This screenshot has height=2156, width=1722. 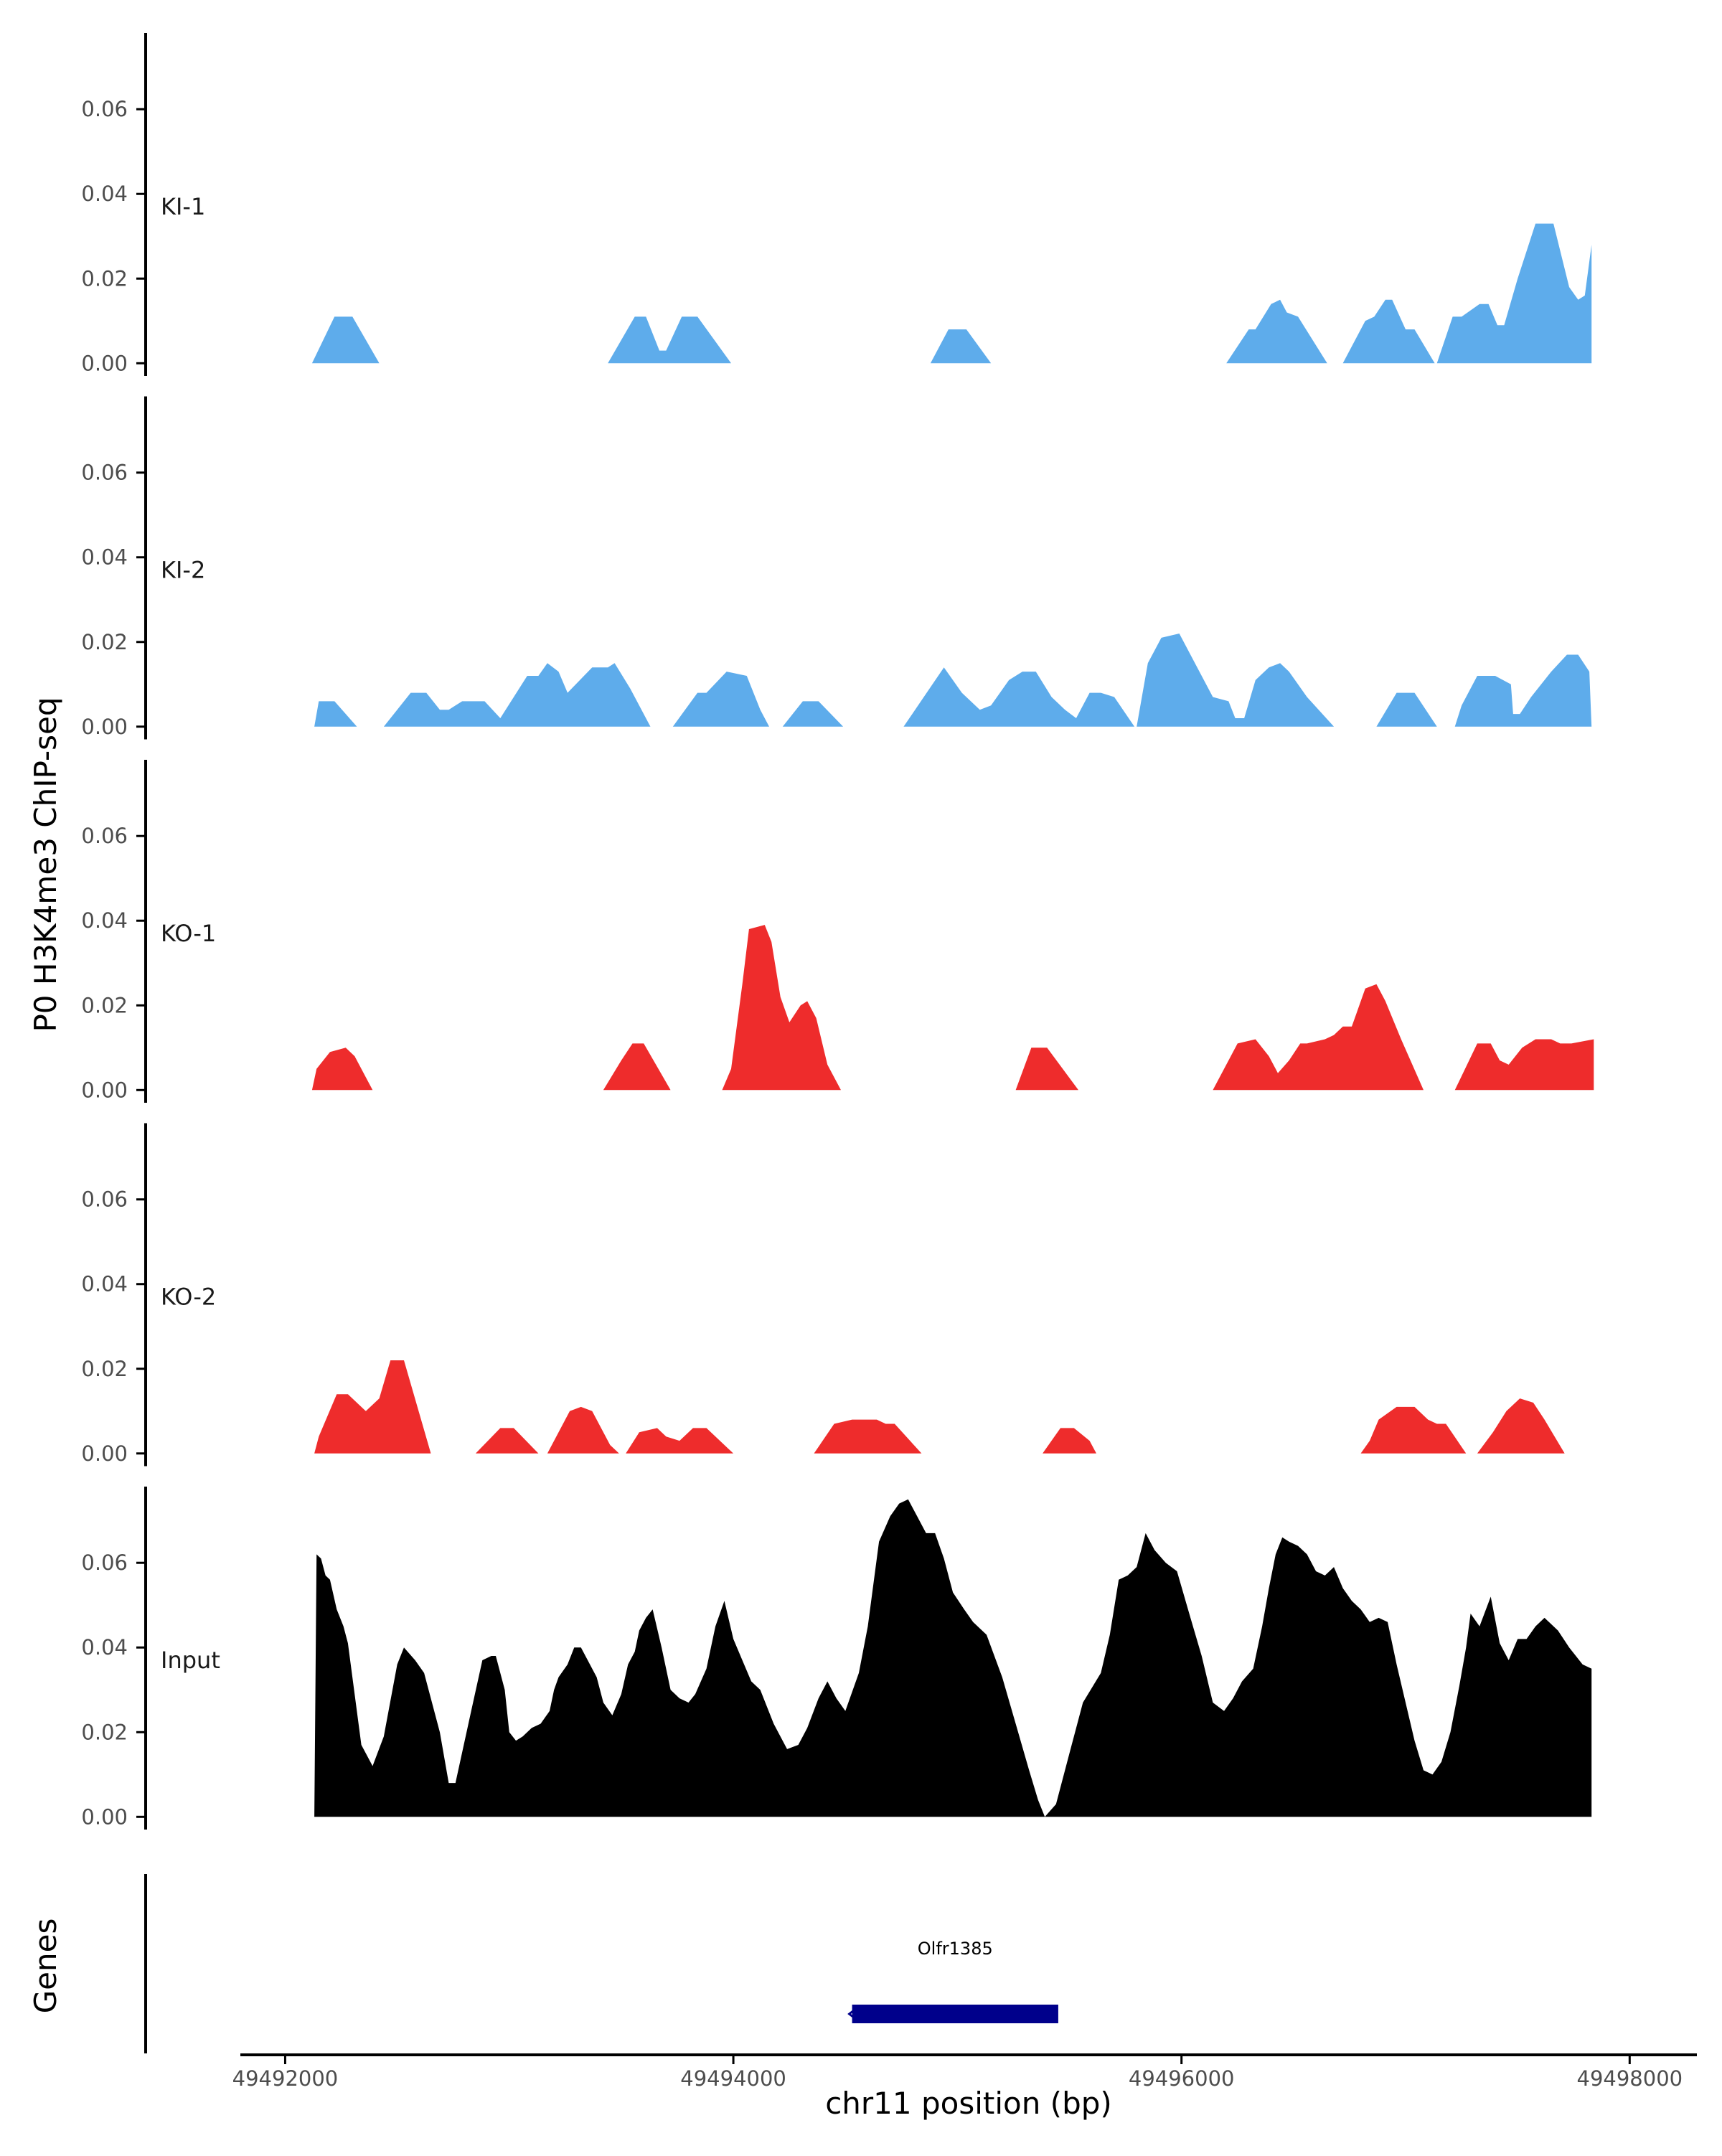 What do you see at coordinates (183, 207) in the screenshot?
I see `track-label: KI-1` at bounding box center [183, 207].